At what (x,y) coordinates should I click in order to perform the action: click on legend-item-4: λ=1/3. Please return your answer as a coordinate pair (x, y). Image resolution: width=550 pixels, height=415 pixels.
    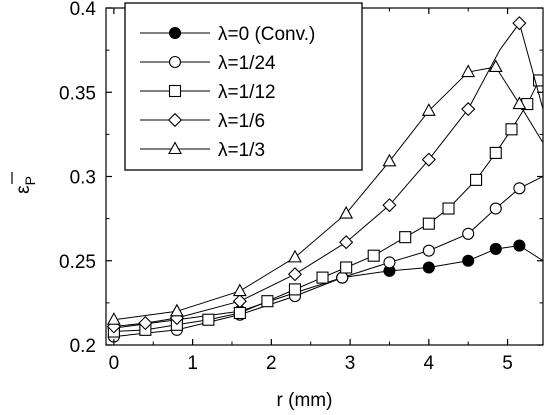
    Looking at the image, I should click on (202, 150).